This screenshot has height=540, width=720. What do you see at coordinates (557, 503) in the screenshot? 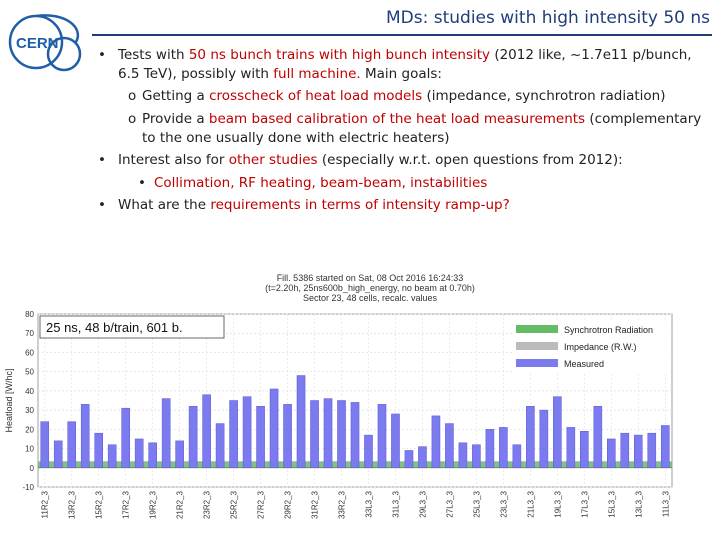
I see `x-tick-label: 19L3_3` at bounding box center [557, 503].